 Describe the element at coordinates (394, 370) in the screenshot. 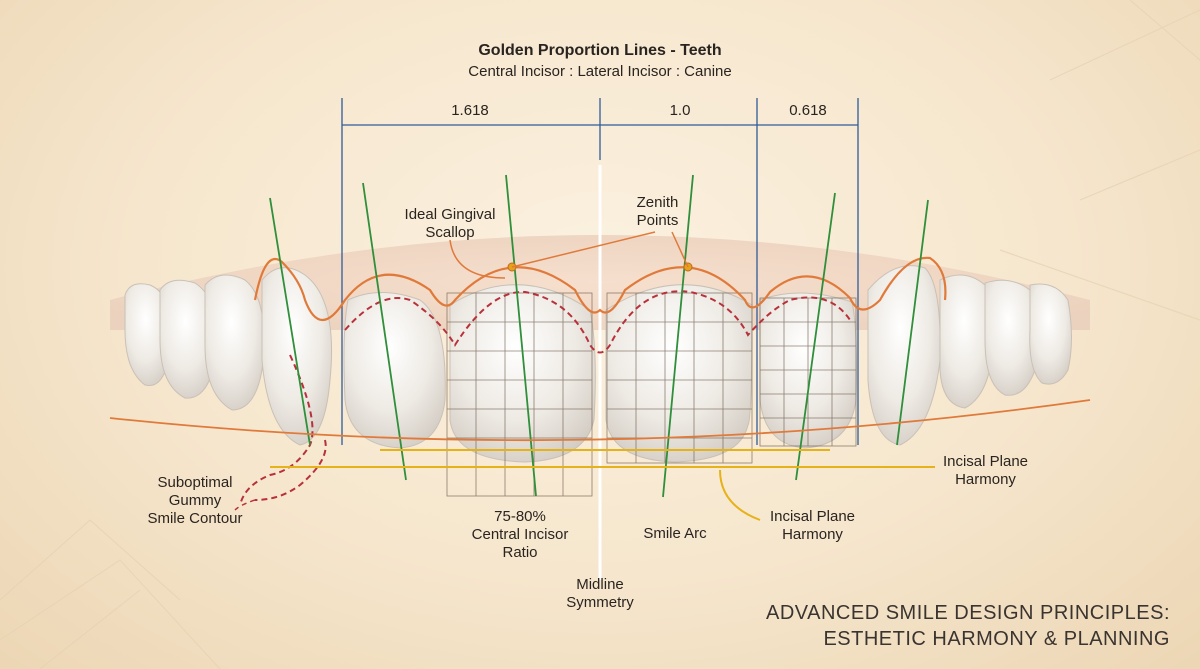

I see `tooth-left-lateral` at that location.